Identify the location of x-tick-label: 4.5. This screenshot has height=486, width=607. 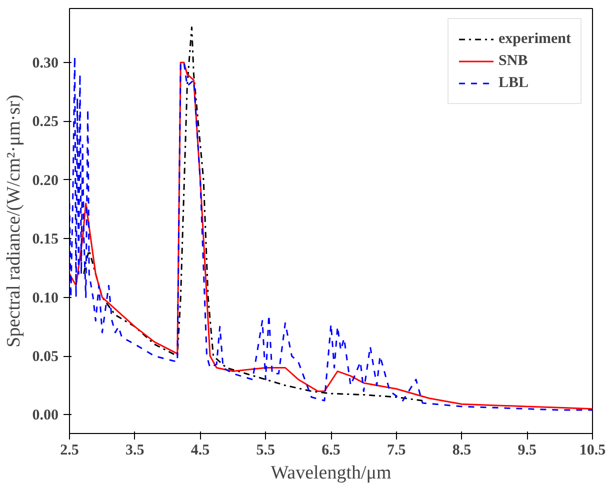
(200, 450).